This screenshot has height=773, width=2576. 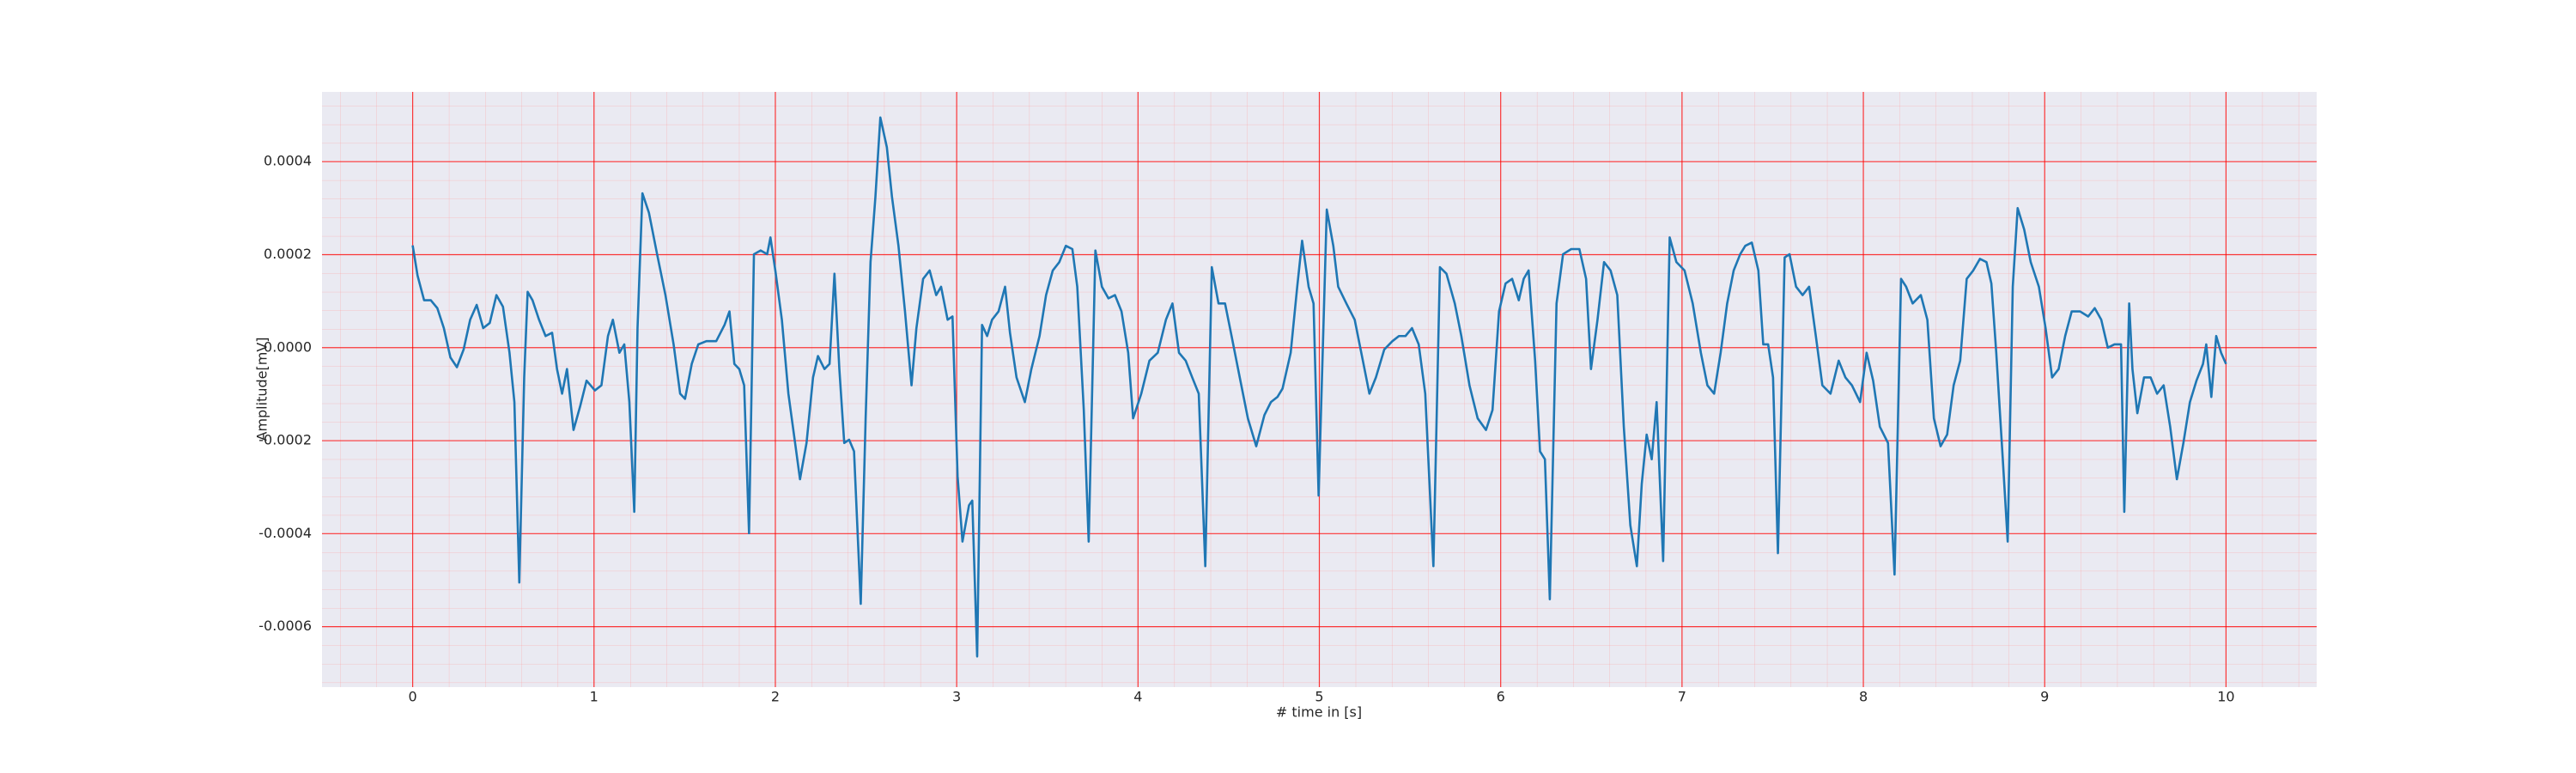 What do you see at coordinates (412, 697) in the screenshot?
I see `x-tick-label: 0` at bounding box center [412, 697].